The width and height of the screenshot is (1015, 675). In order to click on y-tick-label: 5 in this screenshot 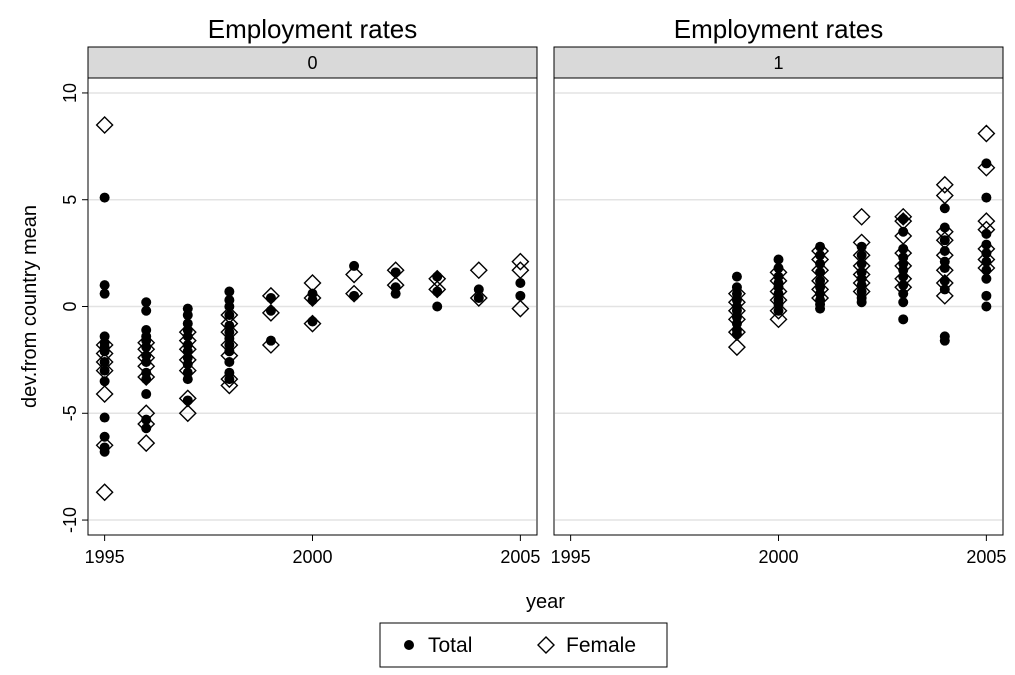, I will do `click(70, 200)`.